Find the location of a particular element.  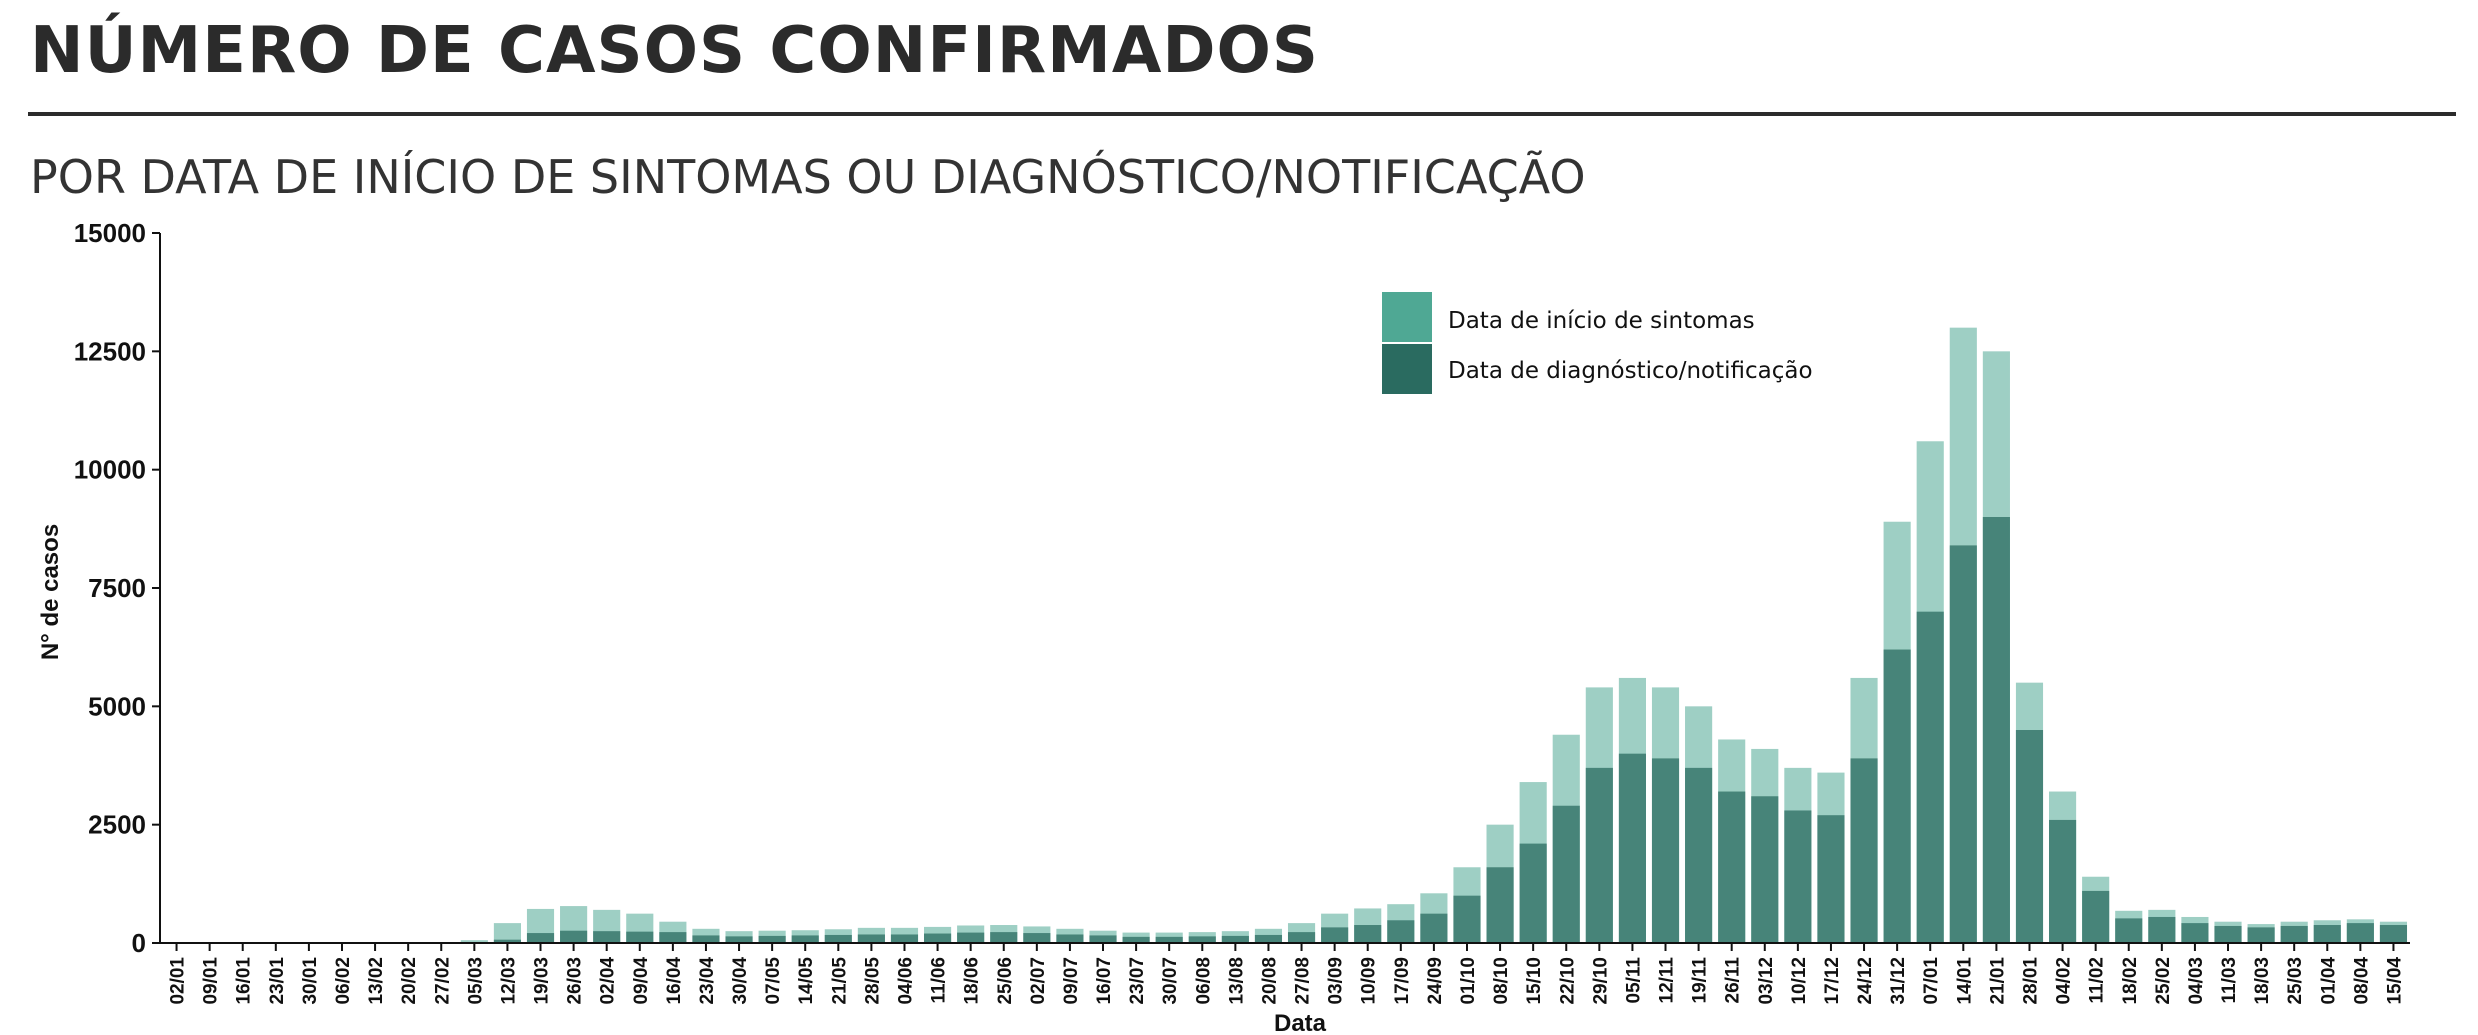

x-tick-label: 18/03 is located at coordinates (2262, 981).